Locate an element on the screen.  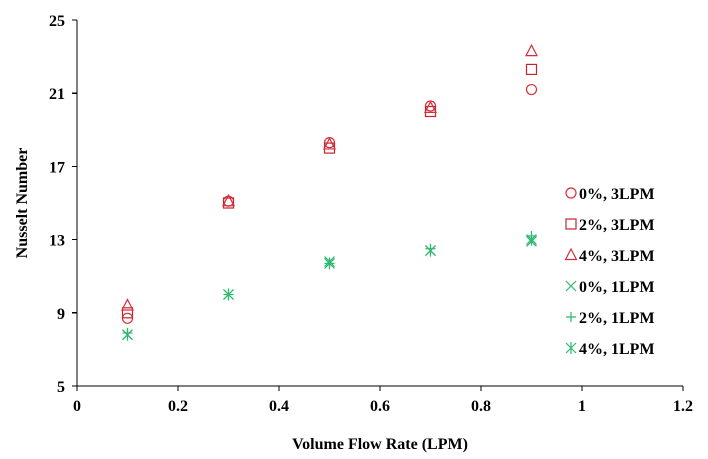
legend-label: 2%, 3LPM is located at coordinates (617, 225).